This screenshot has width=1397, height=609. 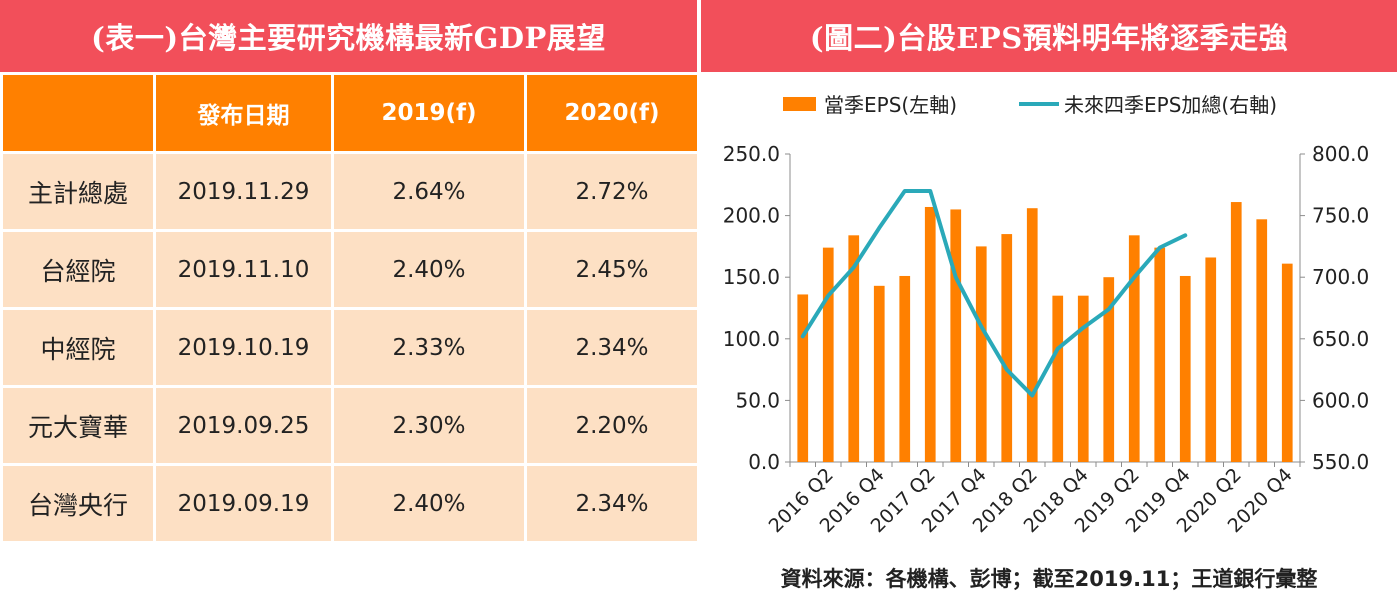 I want to click on institution-cell: 台灣央行, so click(x=78, y=503).